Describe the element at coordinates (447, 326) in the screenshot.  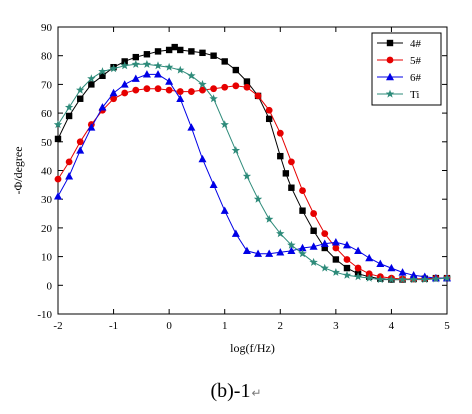
I see `x-tick-label-7: 5` at that location.